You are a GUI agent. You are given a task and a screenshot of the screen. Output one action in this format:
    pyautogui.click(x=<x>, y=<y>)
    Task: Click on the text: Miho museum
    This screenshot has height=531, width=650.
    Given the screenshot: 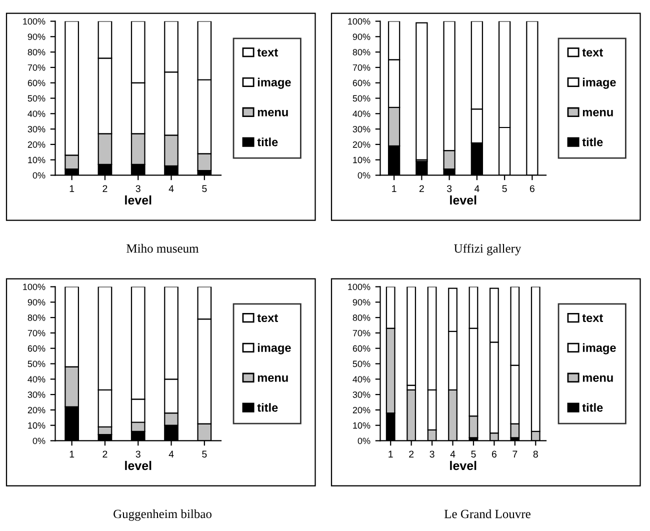 What is the action you would take?
    pyautogui.click(x=162, y=248)
    